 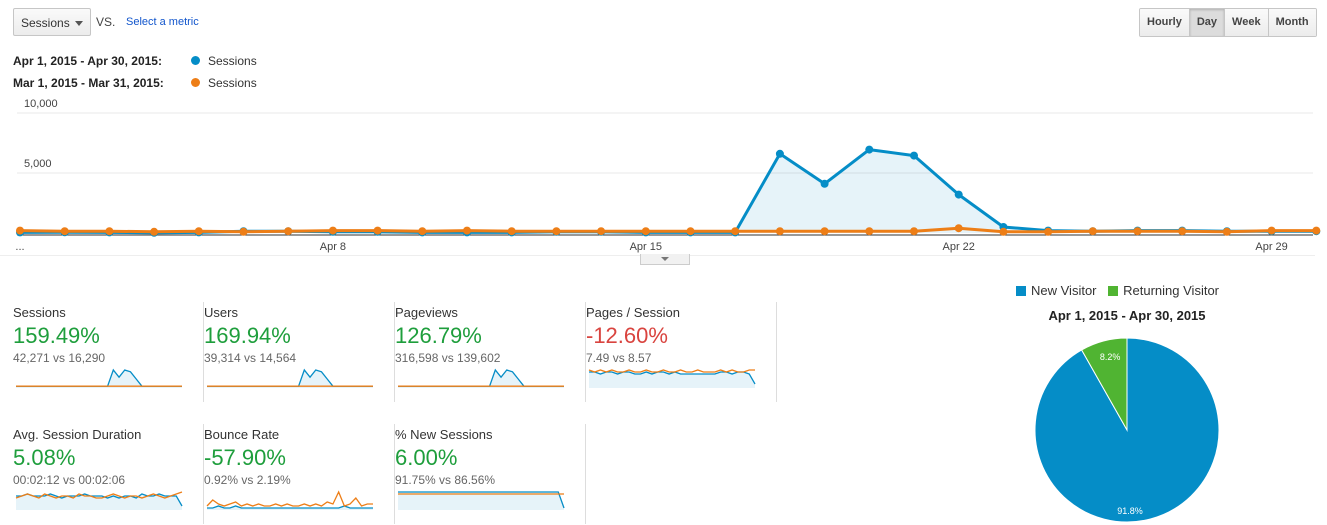 I want to click on pie-legend: New Visitor Returning Visitor, so click(x=1121, y=290).